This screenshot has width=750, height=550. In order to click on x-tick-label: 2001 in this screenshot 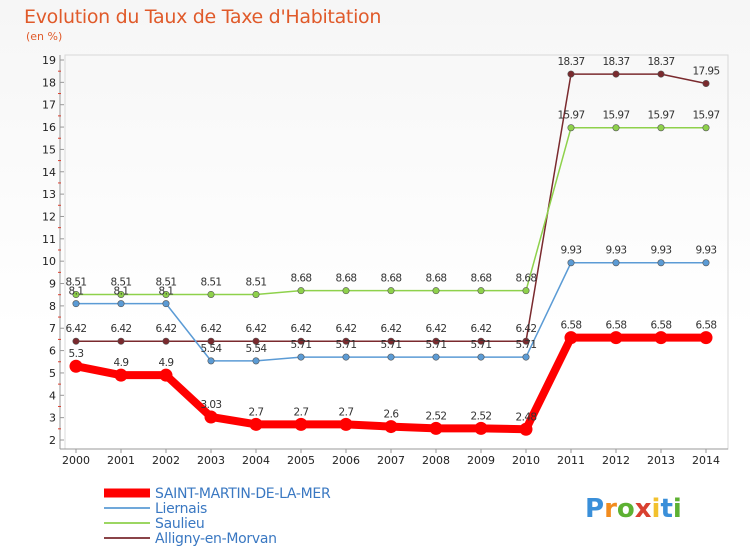, I will do `click(121, 460)`.